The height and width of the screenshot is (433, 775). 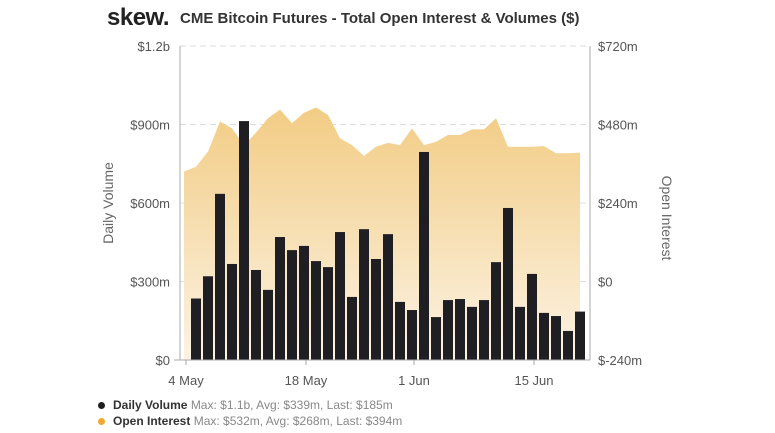 What do you see at coordinates (533, 380) in the screenshot?
I see `x-tick-label: 15 Jun` at bounding box center [533, 380].